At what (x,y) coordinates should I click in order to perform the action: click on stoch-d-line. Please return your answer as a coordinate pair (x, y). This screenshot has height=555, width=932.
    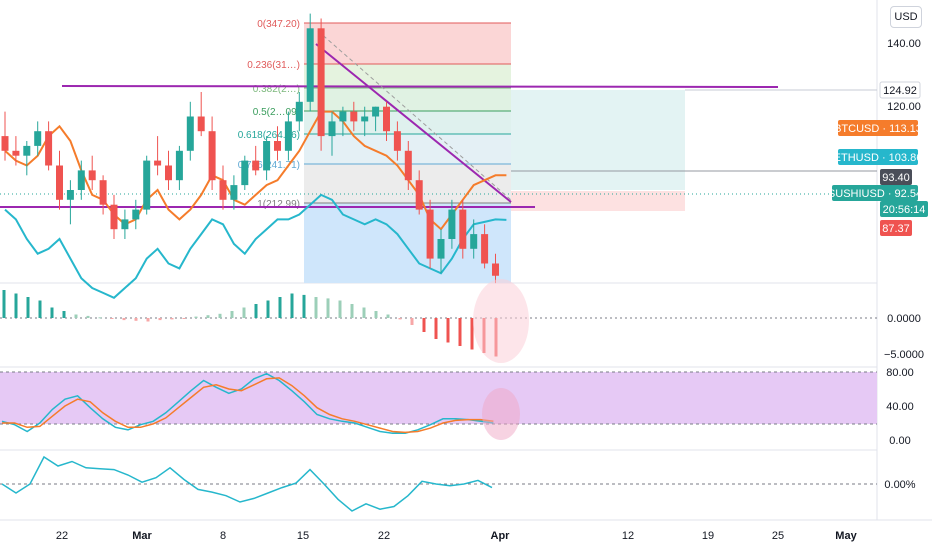
    Looking at the image, I should click on (248, 405).